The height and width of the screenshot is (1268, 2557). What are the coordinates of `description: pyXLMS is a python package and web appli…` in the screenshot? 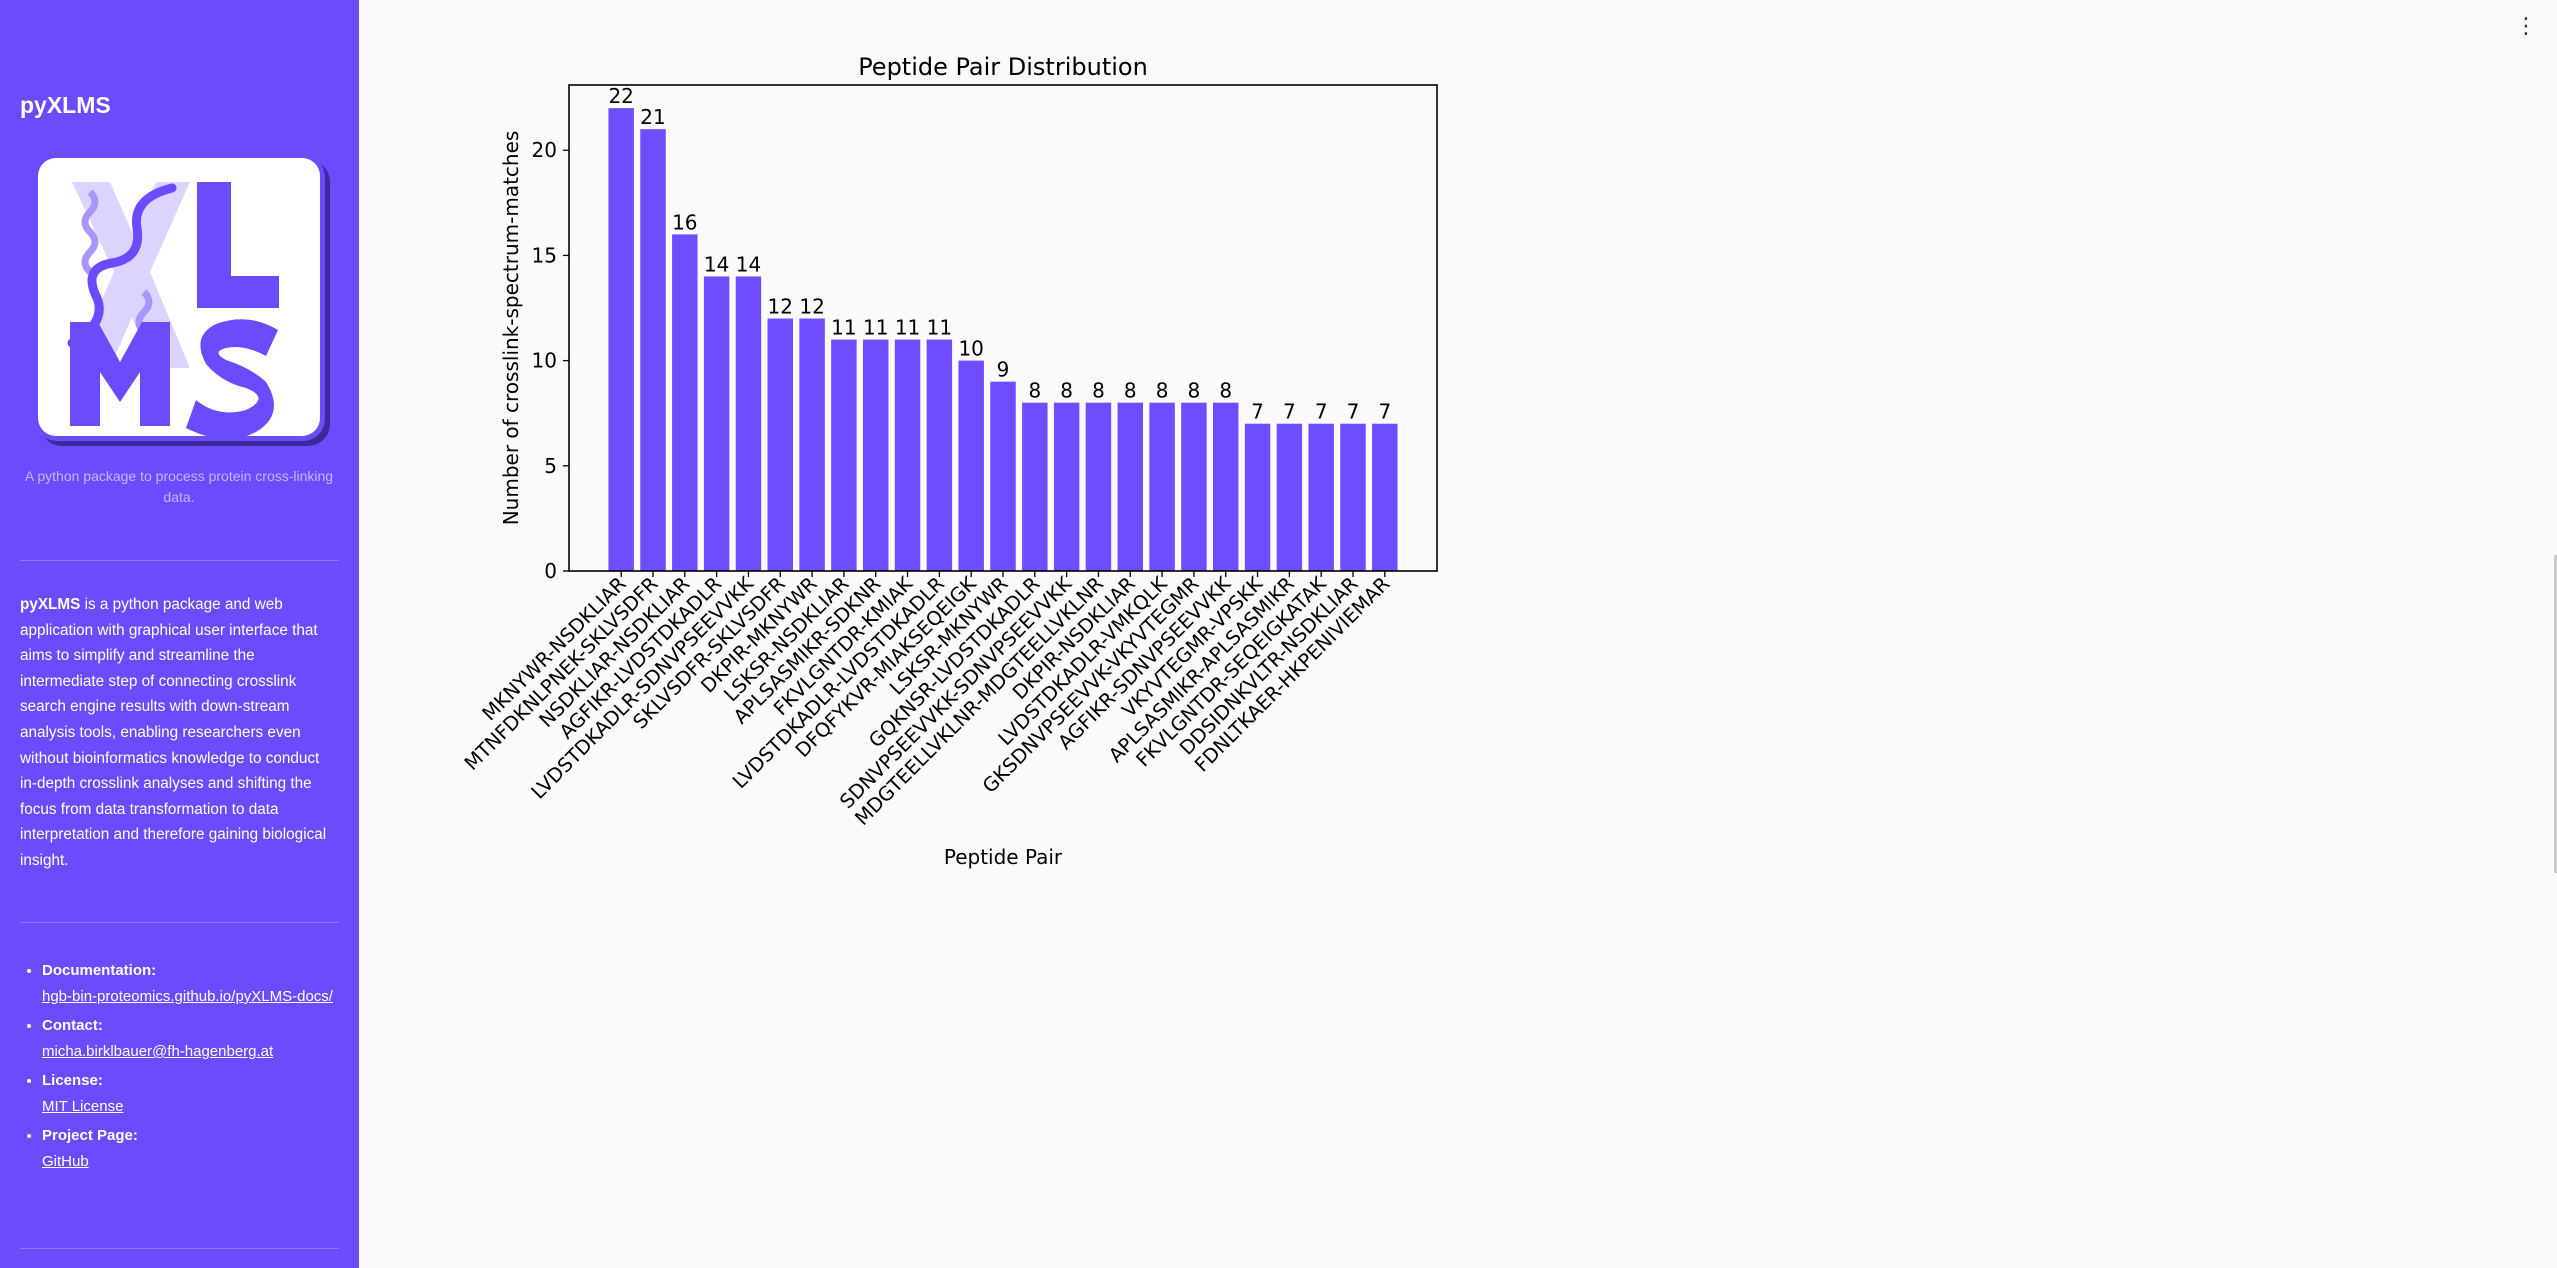 It's located at (177, 733).